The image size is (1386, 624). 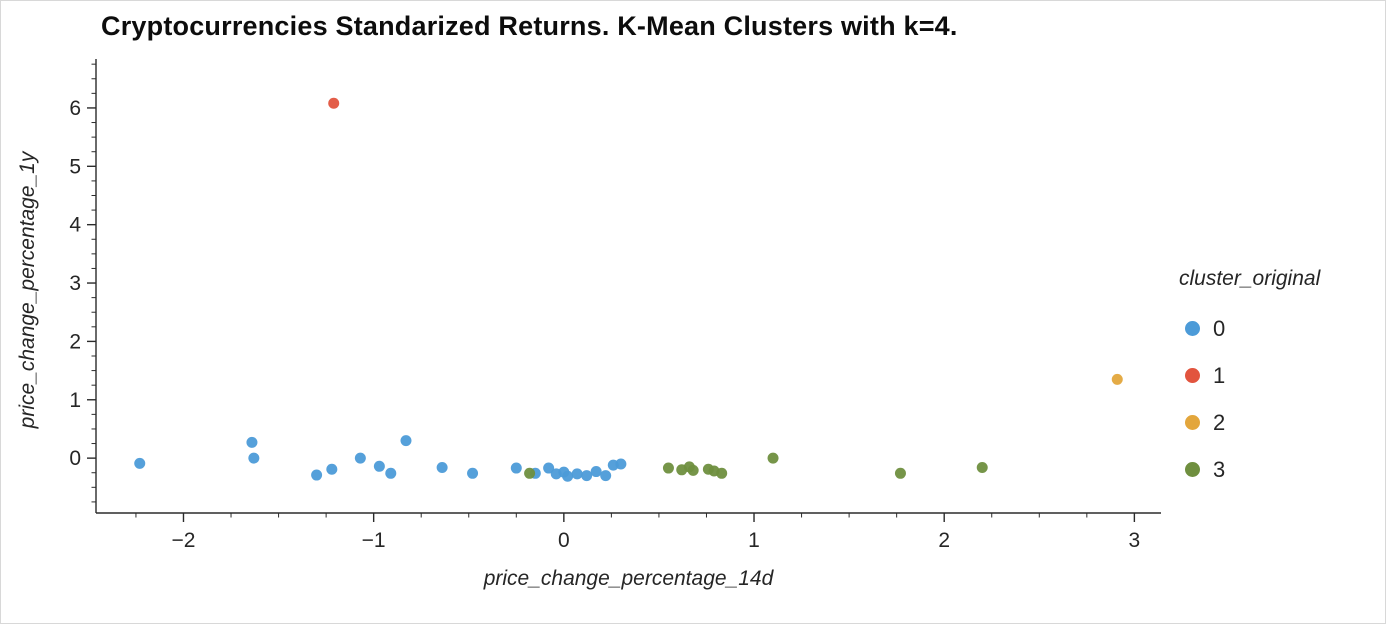 What do you see at coordinates (1219, 375) in the screenshot?
I see `legend-label-1: 1` at bounding box center [1219, 375].